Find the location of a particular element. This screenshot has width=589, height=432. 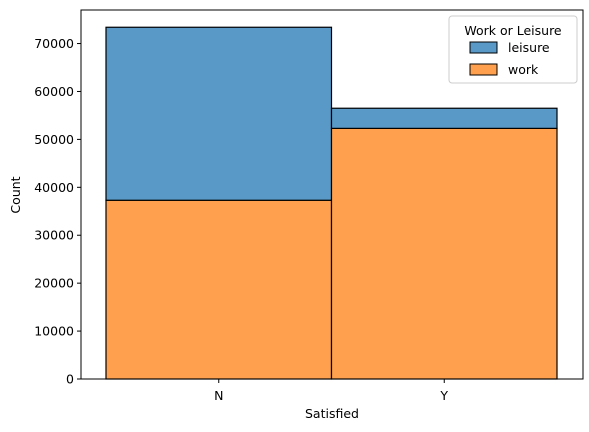

y-axis: 0 10000 20000 30000 40000 50000 60000 70000 is located at coordinates (57, 211).